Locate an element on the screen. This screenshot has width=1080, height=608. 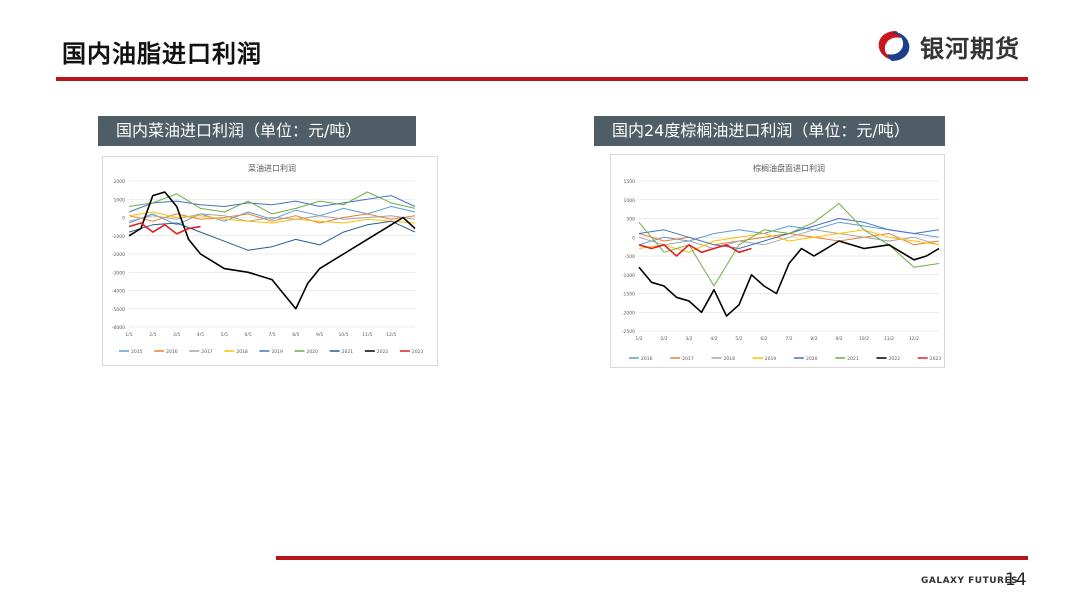
x-tick-label: 7/5 is located at coordinates (271, 335).